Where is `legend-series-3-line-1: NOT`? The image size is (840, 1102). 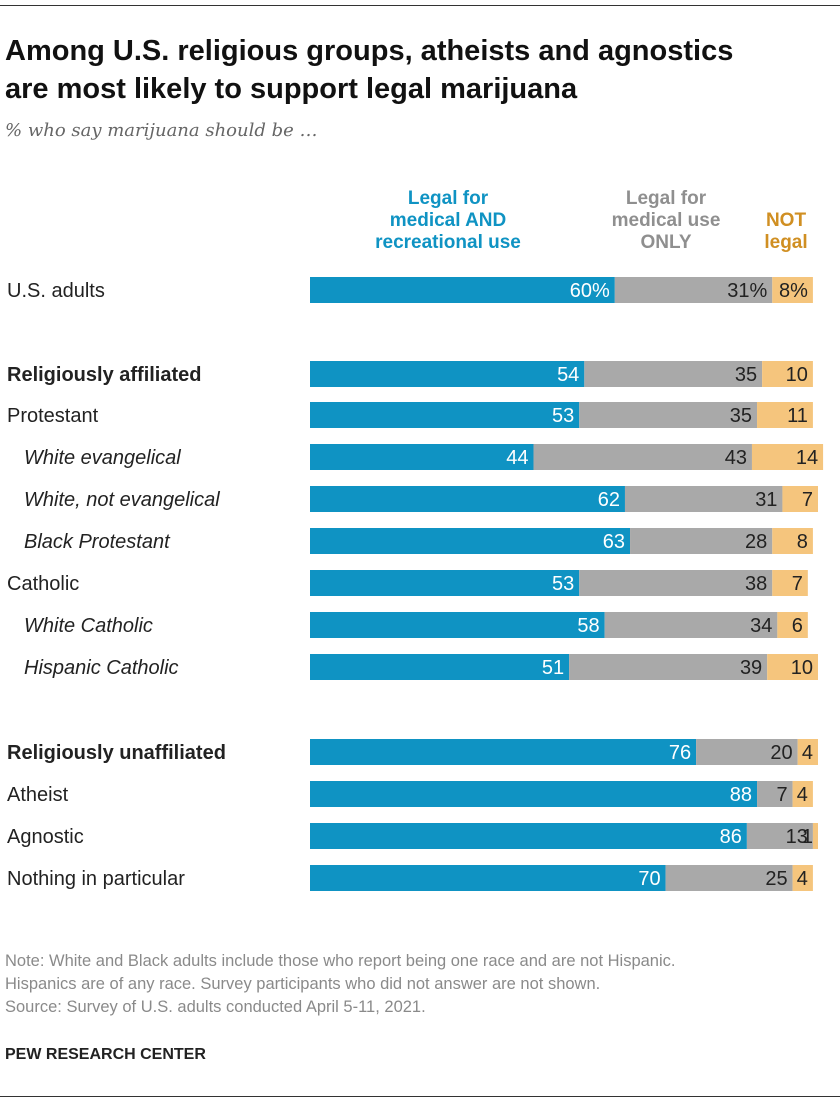 legend-series-3-line-1: NOT is located at coordinates (786, 220).